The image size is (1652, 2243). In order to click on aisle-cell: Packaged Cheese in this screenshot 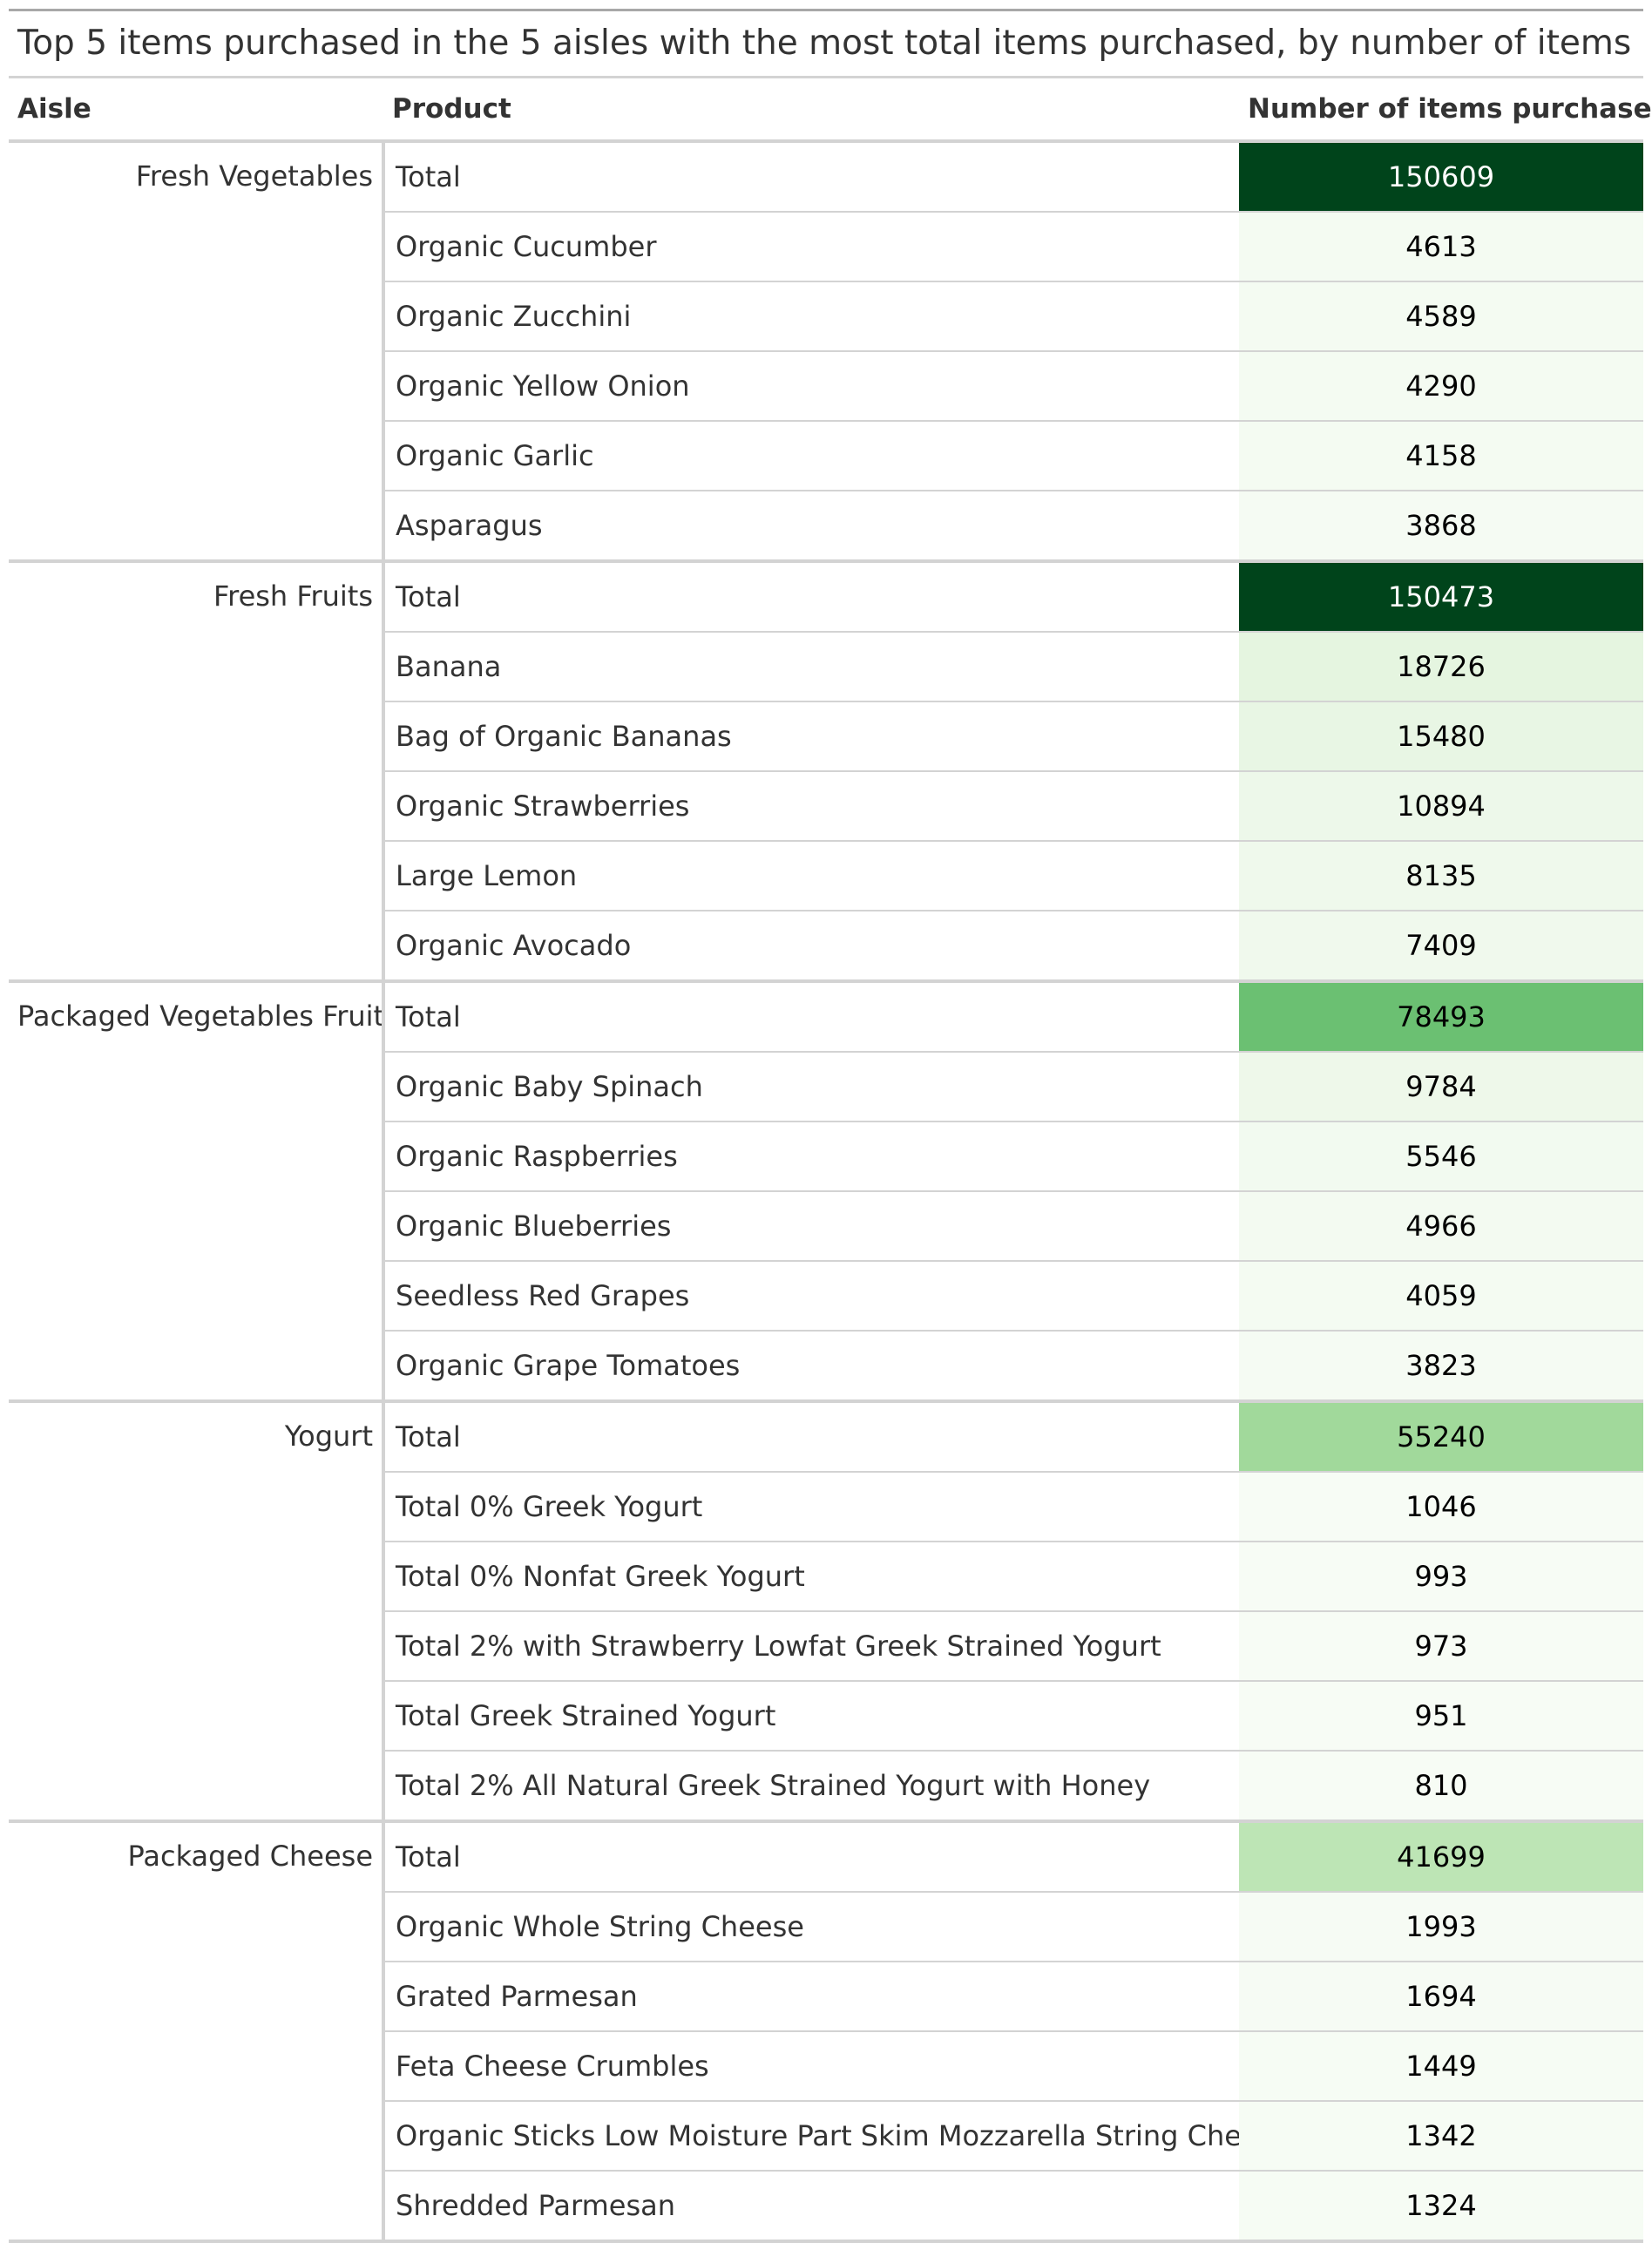, I will do `click(197, 2032)`.